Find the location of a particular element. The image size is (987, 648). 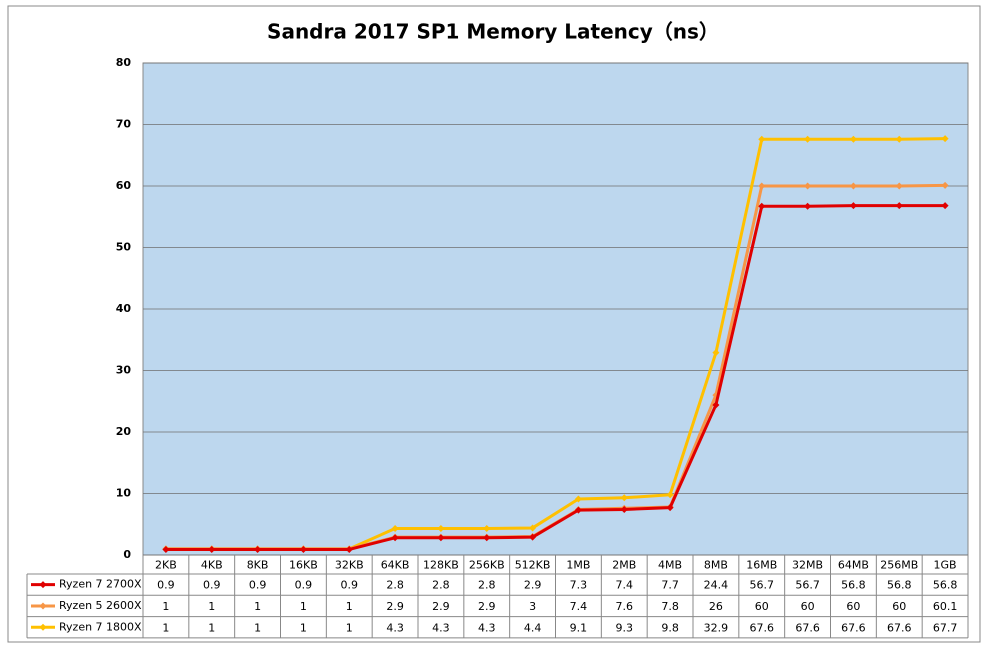

table-value: 9.1 is located at coordinates (579, 627).